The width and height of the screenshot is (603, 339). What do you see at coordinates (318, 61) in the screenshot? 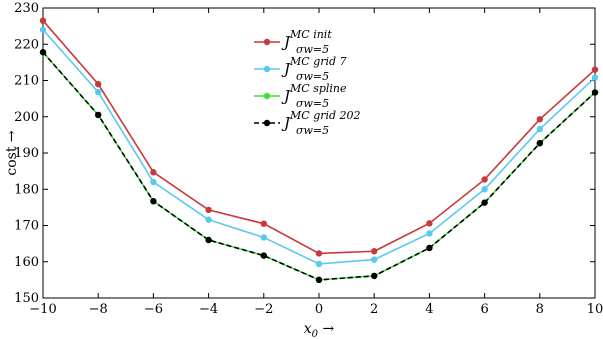
I see `legend-label-sup: MC grid 7` at bounding box center [318, 61].